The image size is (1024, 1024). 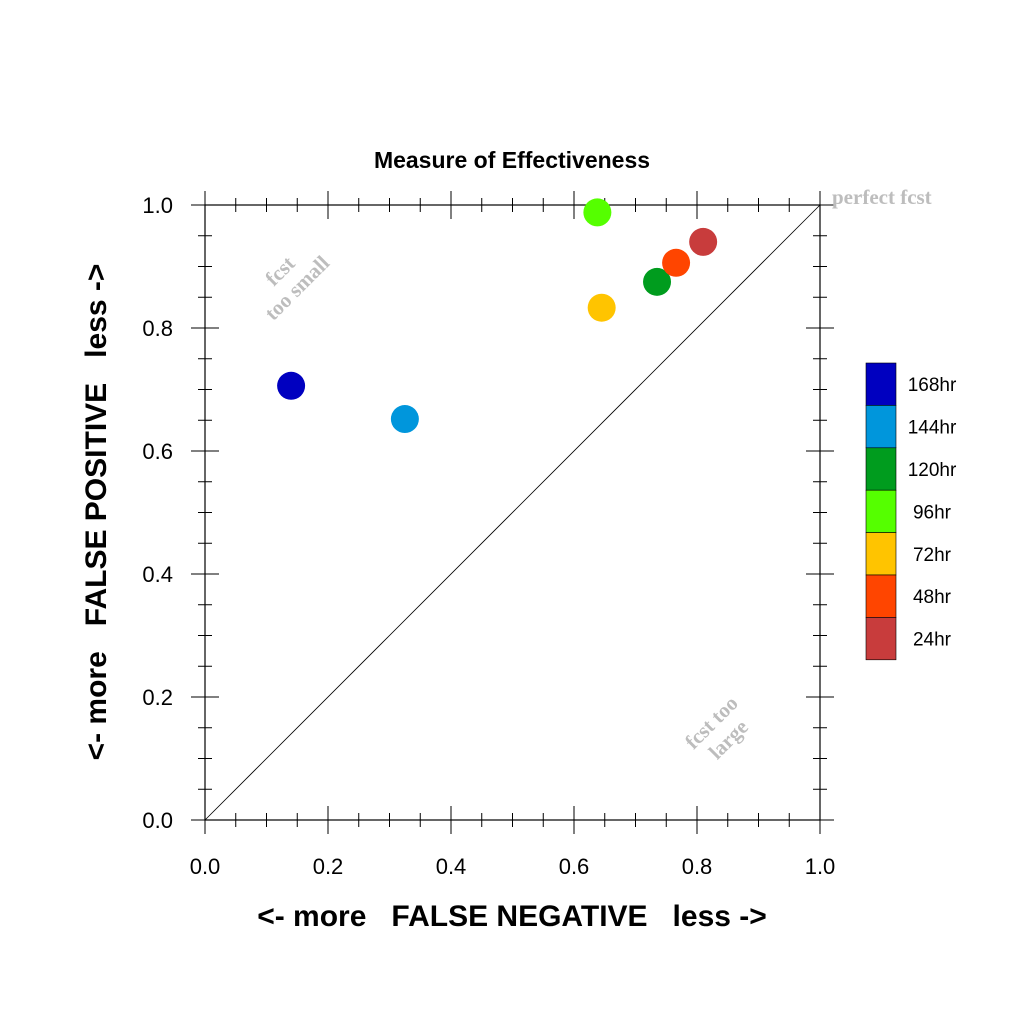 I want to click on chart-title: Measure of Effectiveness, so click(x=512, y=160).